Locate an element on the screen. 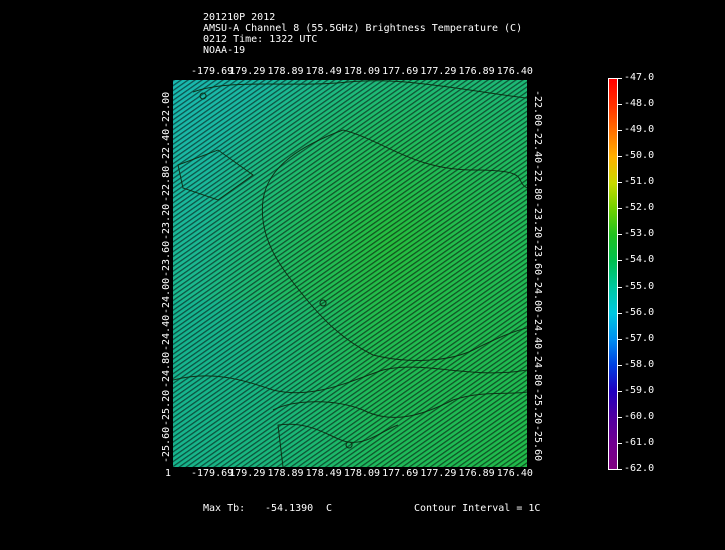  bottom-lon-tick: 179.29 is located at coordinates (247, 473).